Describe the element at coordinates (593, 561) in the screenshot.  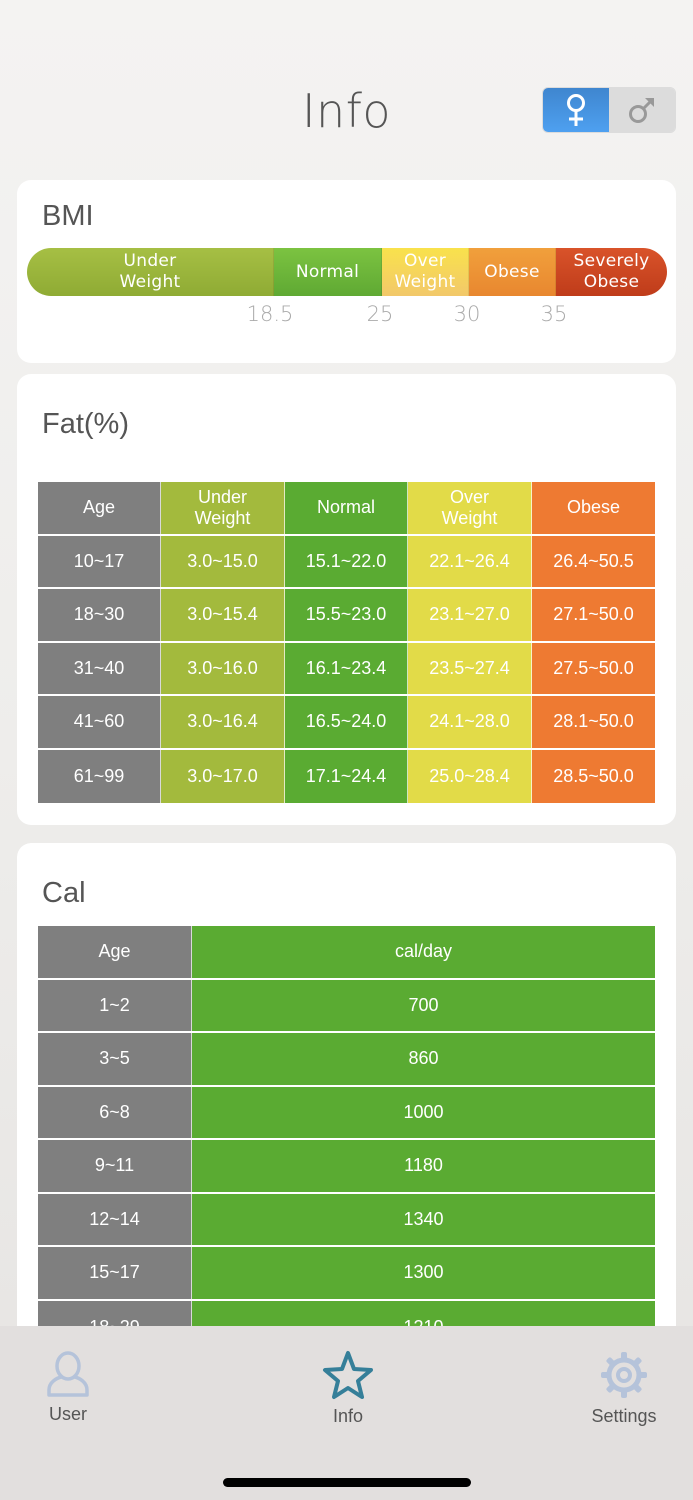
I see `obese-cell: 26.4~50.5` at that location.